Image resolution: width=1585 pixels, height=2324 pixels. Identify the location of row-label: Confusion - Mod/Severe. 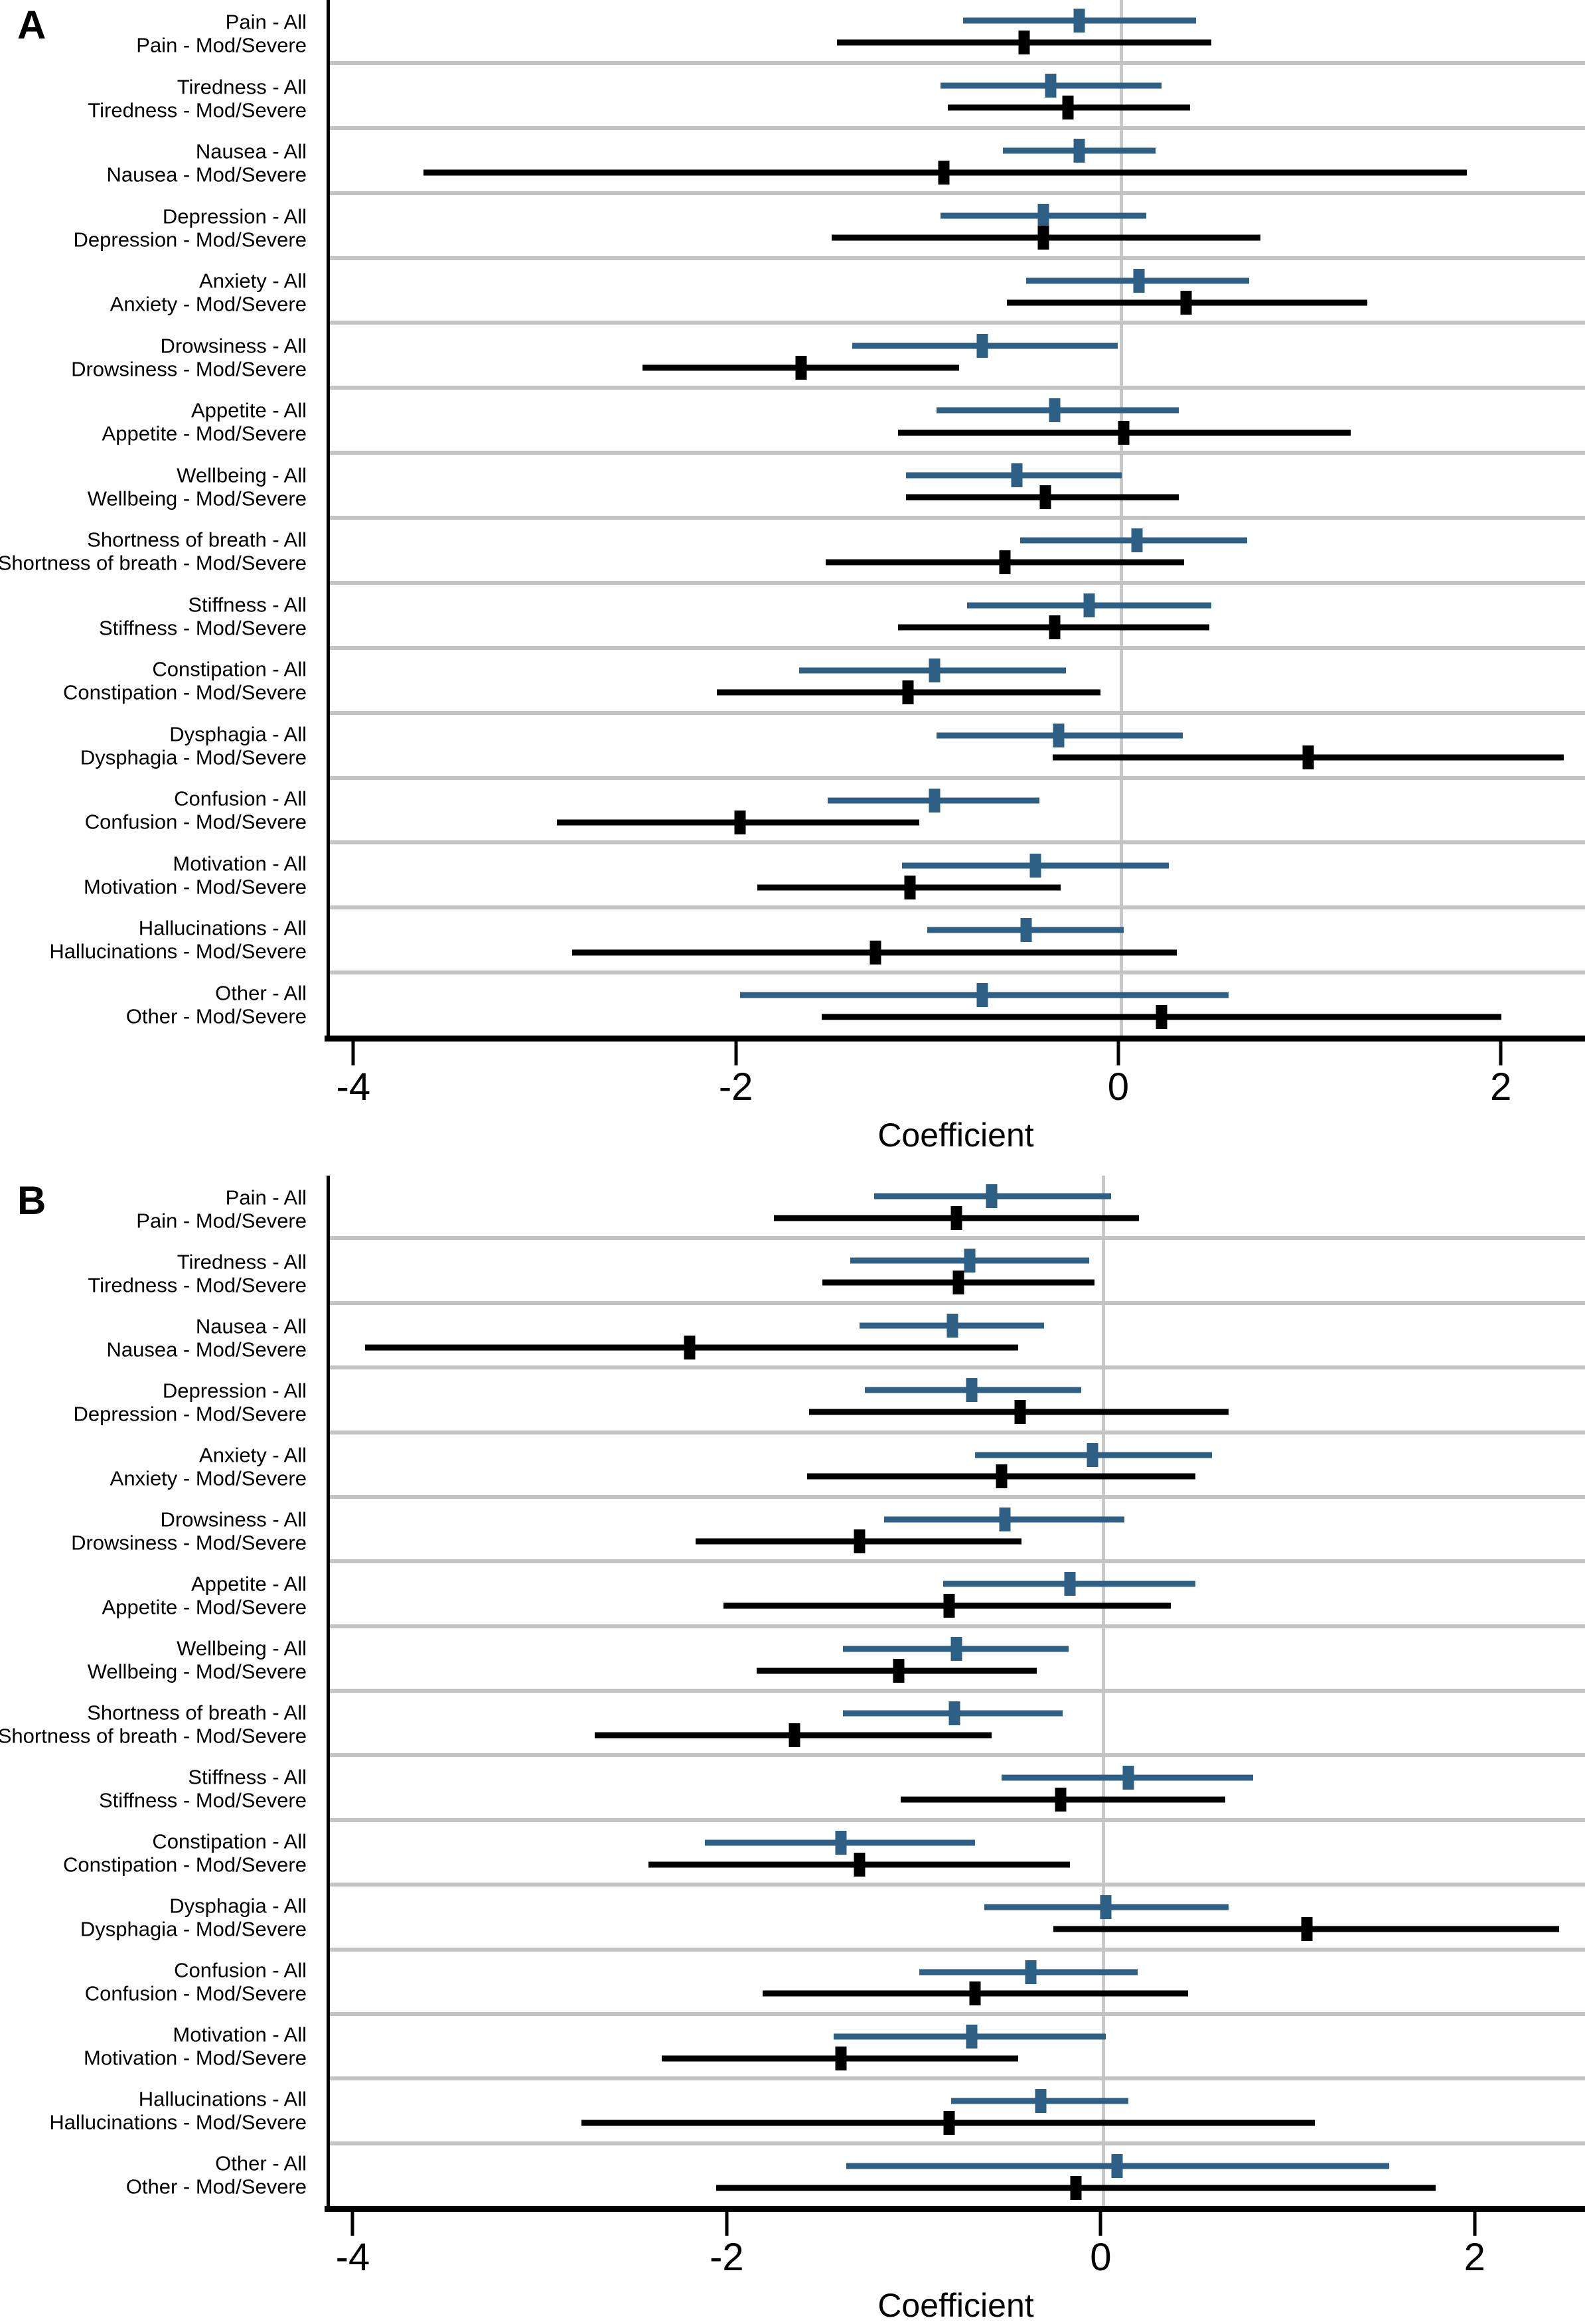
(196, 822).